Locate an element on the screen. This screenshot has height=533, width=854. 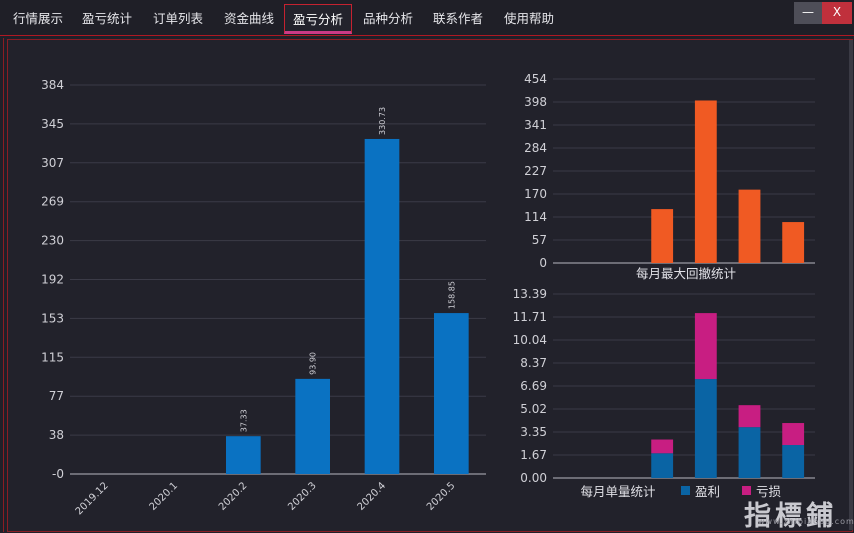
y-tick-label: 57 is located at coordinates (539, 240).